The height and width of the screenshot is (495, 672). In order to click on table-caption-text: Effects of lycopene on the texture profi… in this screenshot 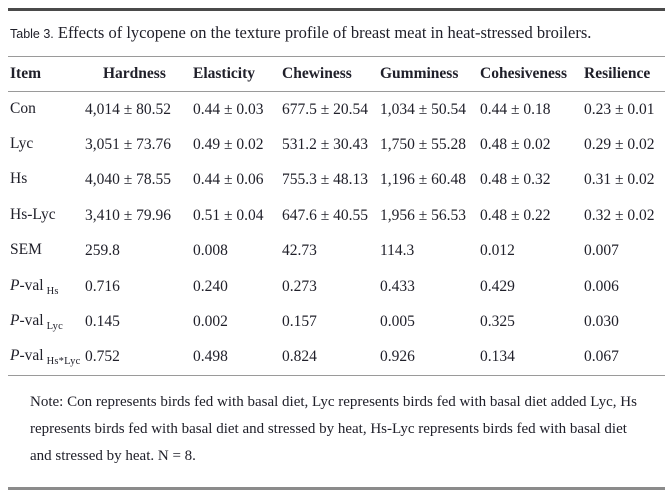, I will do `click(322, 32)`.